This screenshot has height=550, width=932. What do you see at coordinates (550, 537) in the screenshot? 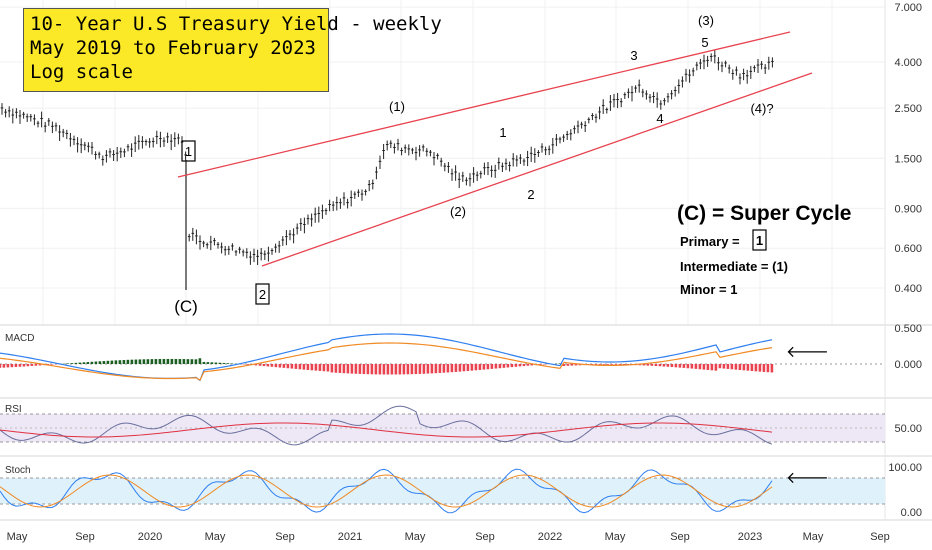
I see `x-tick-label: 2022` at bounding box center [550, 537].